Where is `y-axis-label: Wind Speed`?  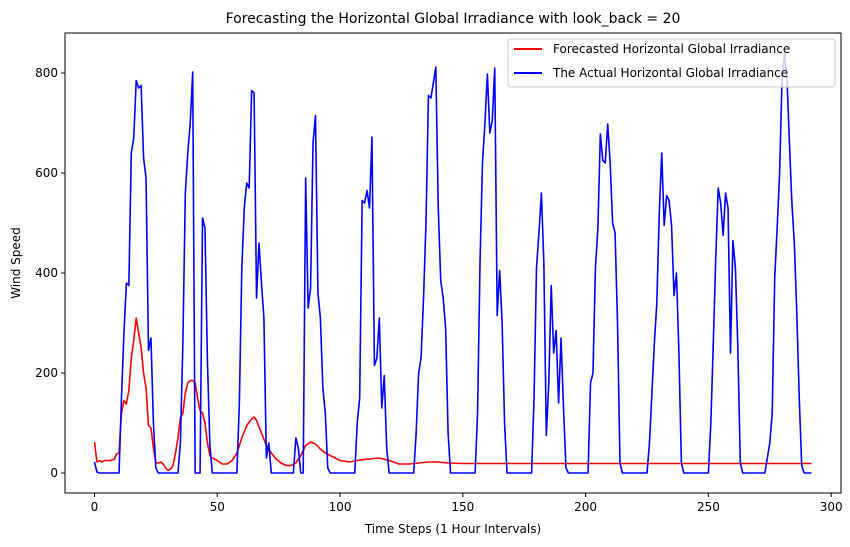 y-axis-label: Wind Speed is located at coordinates (16, 263).